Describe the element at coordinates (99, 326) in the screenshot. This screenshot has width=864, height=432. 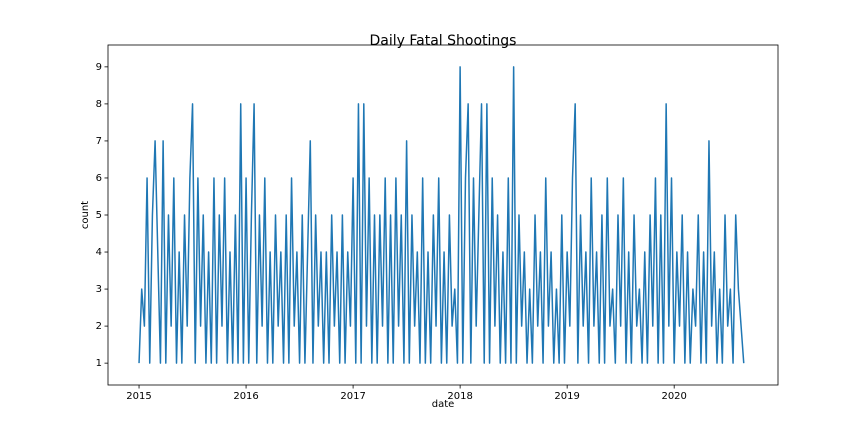
I see `y-tick-label: 2` at that location.